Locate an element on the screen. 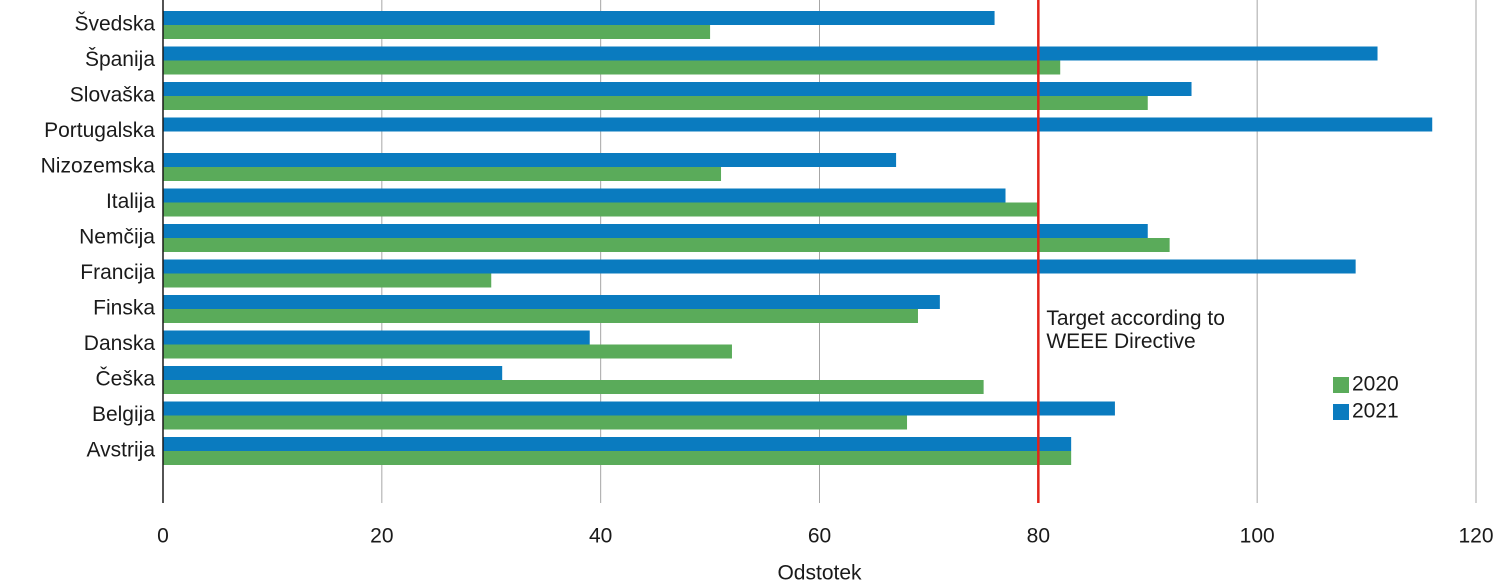 This screenshot has width=1500, height=585. x-tick-label-0: 0 is located at coordinates (163, 536).